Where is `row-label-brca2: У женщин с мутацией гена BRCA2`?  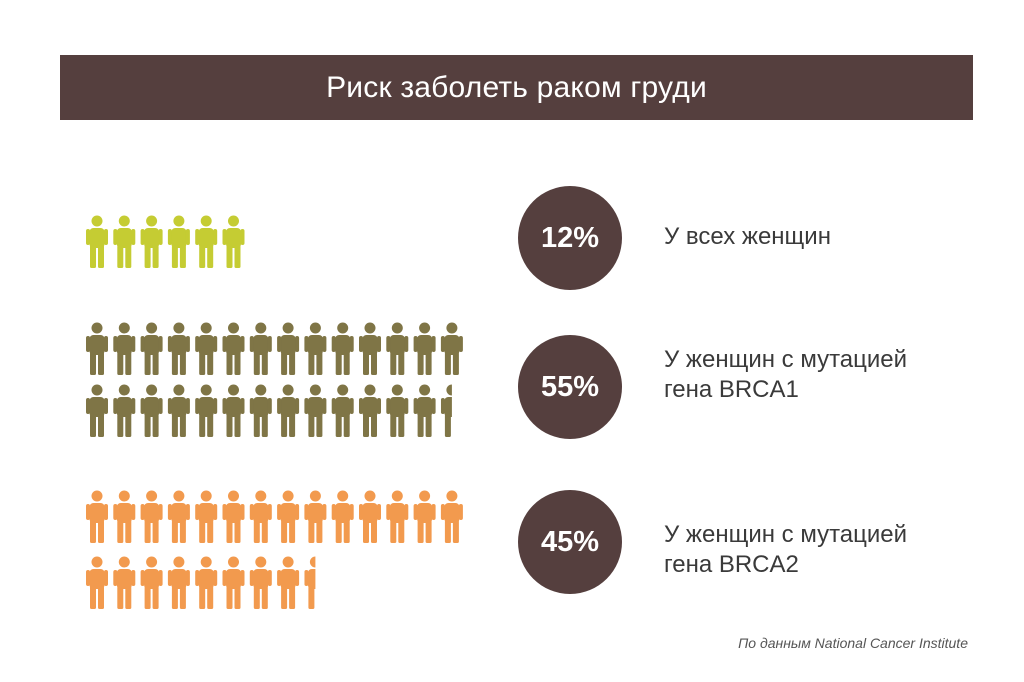 row-label-brca2: У женщин с мутацией гена BRCA2 is located at coordinates (785, 550).